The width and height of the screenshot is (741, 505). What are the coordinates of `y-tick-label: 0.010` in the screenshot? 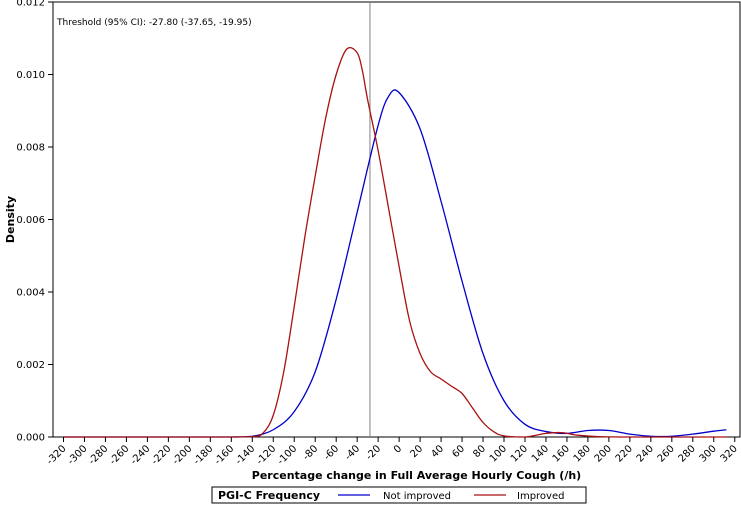 It's located at (30, 75).